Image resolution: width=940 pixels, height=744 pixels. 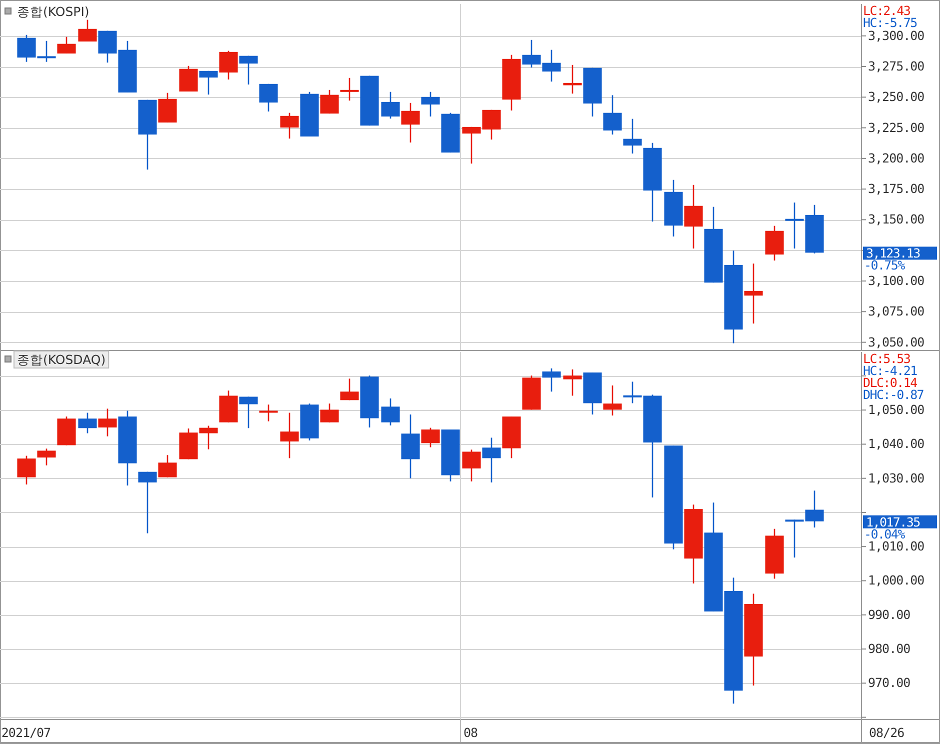 What do you see at coordinates (896, 158) in the screenshot?
I see `y-tick-label: 3,200.00` at bounding box center [896, 158].